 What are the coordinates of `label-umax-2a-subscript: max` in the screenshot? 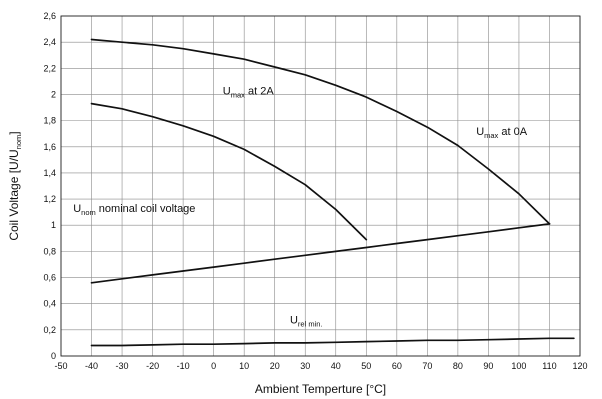 It's located at (238, 94).